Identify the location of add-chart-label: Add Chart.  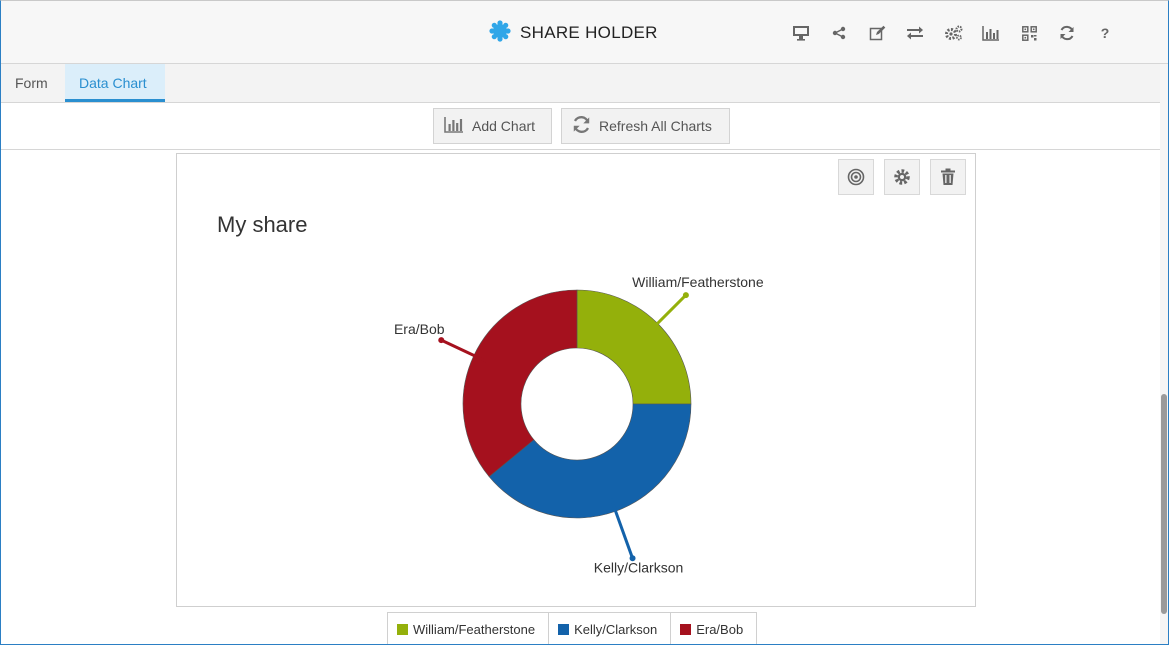
(504, 126).